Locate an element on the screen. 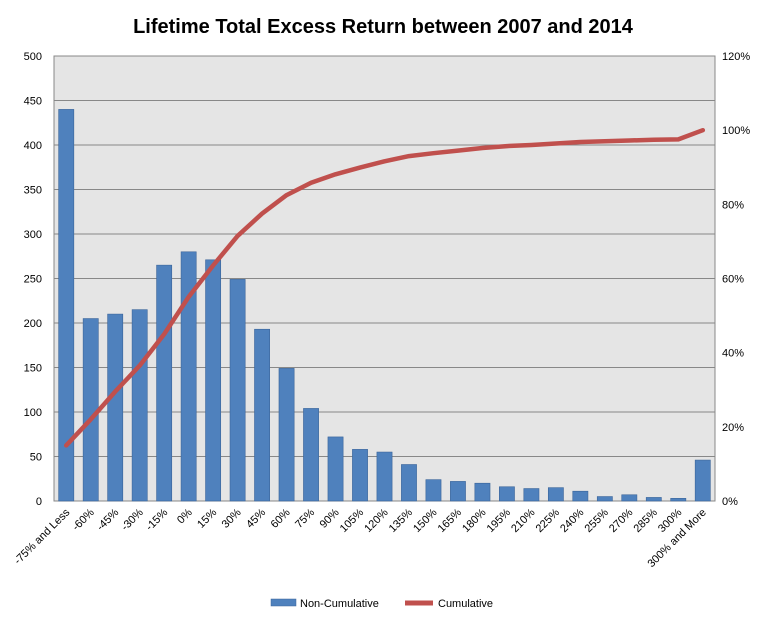 The width and height of the screenshot is (767, 623). x-tick-label: 30% is located at coordinates (232, 518).